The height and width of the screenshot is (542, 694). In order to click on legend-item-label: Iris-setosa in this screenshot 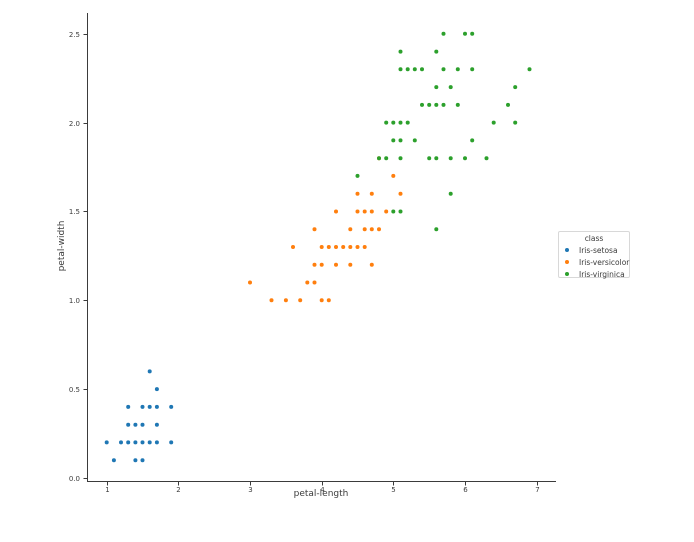, I will do `click(598, 250)`.